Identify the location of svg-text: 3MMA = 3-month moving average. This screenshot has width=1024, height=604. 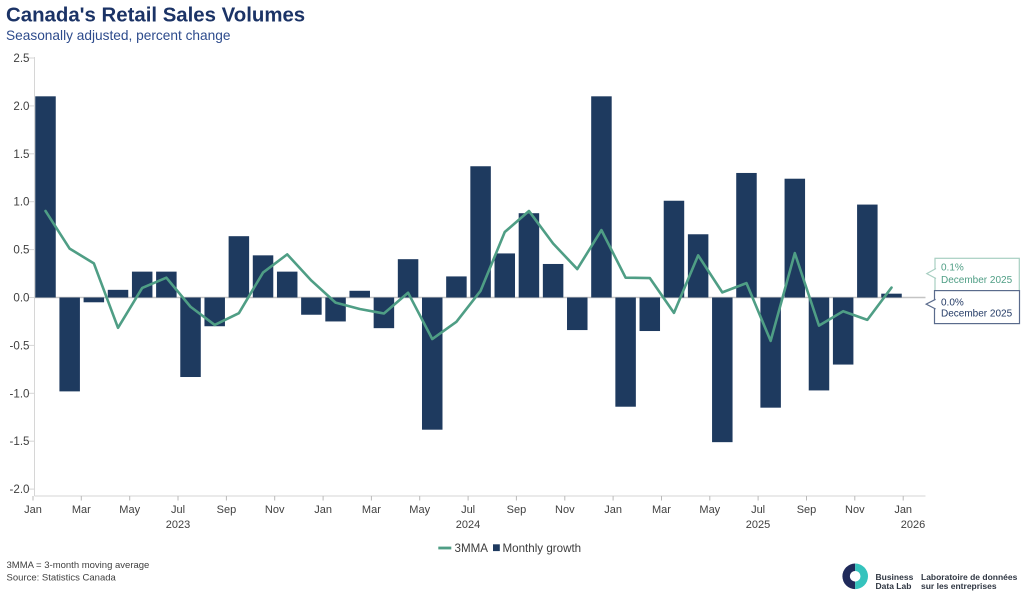
(78, 565).